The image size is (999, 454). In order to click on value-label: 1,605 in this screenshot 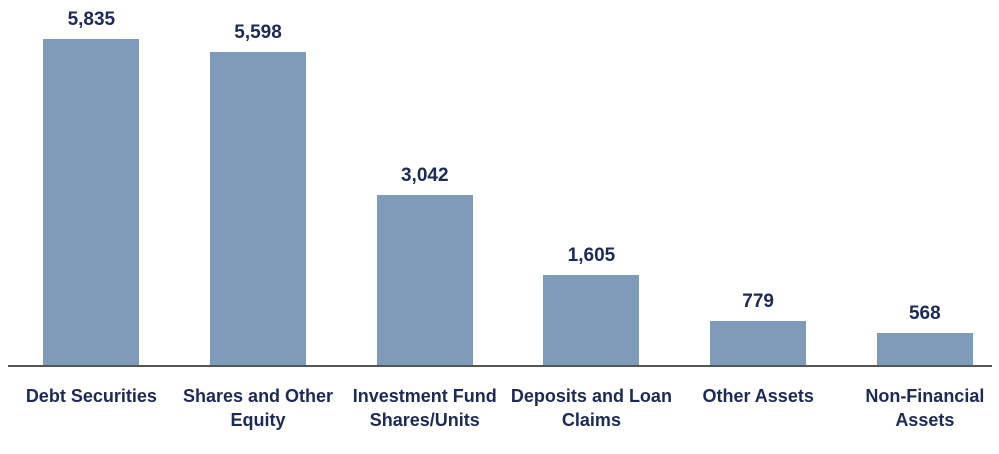, I will do `click(591, 256)`.